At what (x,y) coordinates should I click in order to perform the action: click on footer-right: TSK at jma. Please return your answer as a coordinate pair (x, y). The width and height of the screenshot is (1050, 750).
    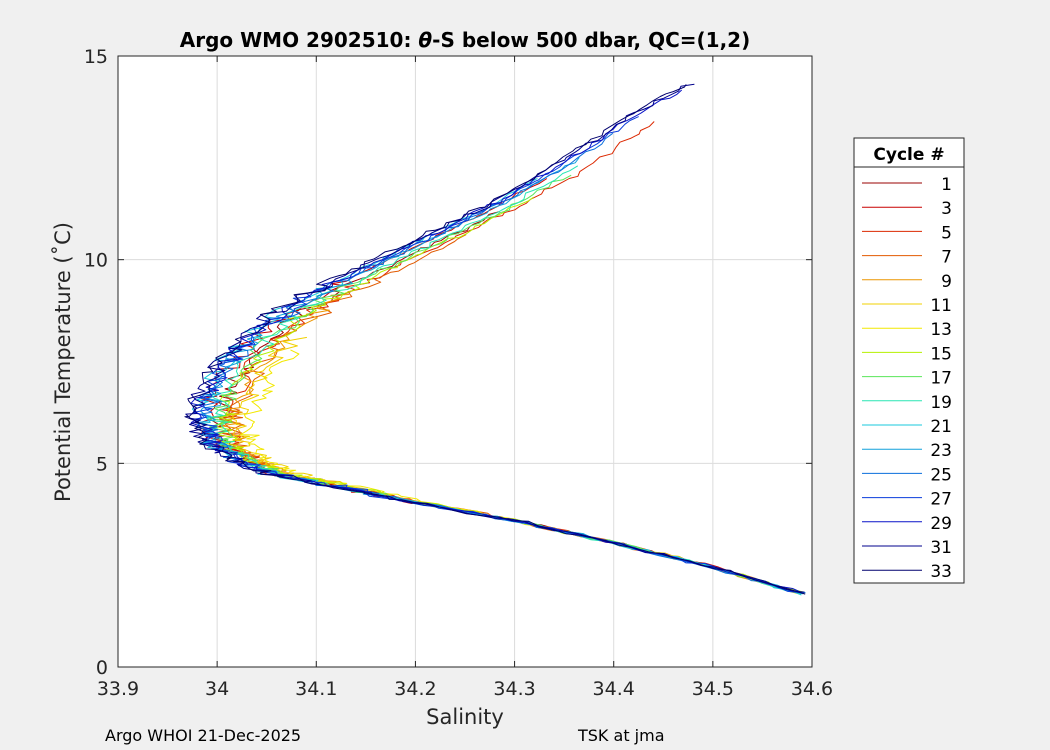
    Looking at the image, I should click on (621, 735).